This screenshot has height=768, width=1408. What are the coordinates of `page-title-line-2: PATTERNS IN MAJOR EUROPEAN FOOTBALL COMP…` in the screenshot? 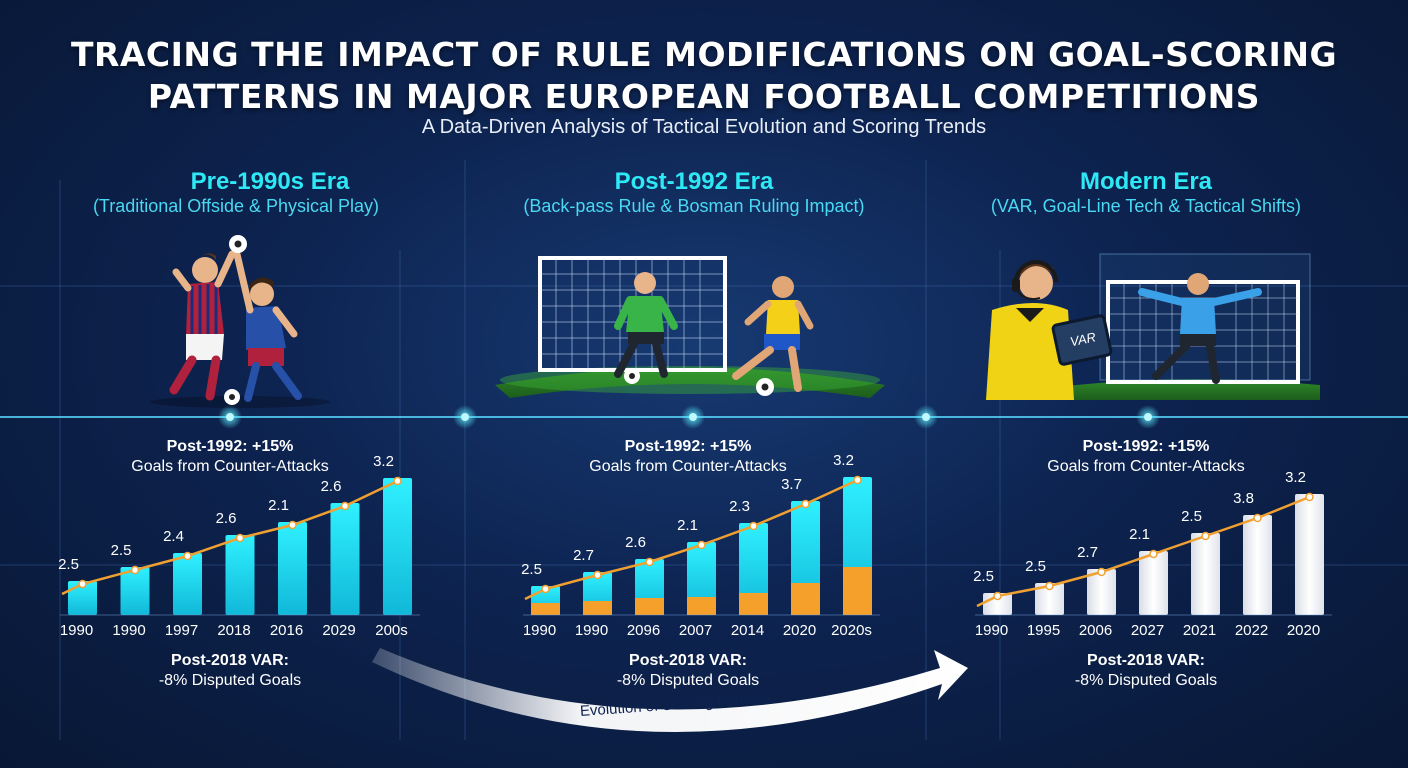 It's located at (704, 96).